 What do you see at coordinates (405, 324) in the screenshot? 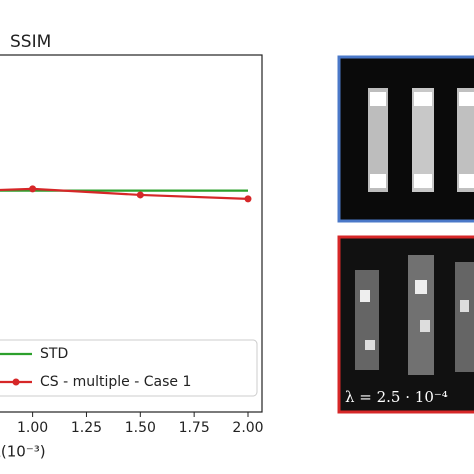
I see `image-bottom: λ = 2.5 · 10⁻⁴` at bounding box center [405, 324].